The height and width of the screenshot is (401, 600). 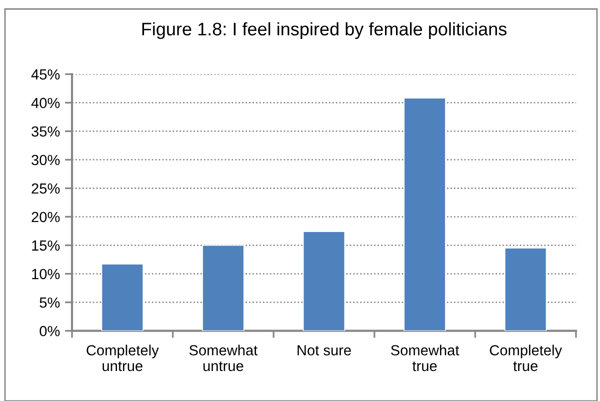 I want to click on x-tick-label: Somewhat true, so click(x=425, y=358).